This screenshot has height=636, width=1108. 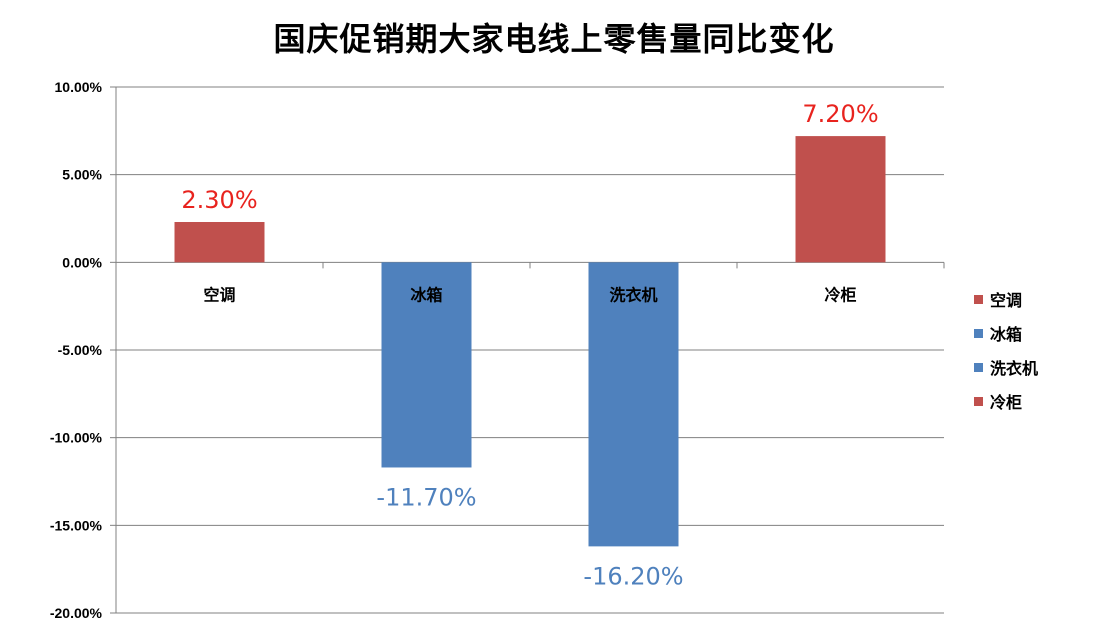 I want to click on legend-label: 冷柜, so click(x=1006, y=402).